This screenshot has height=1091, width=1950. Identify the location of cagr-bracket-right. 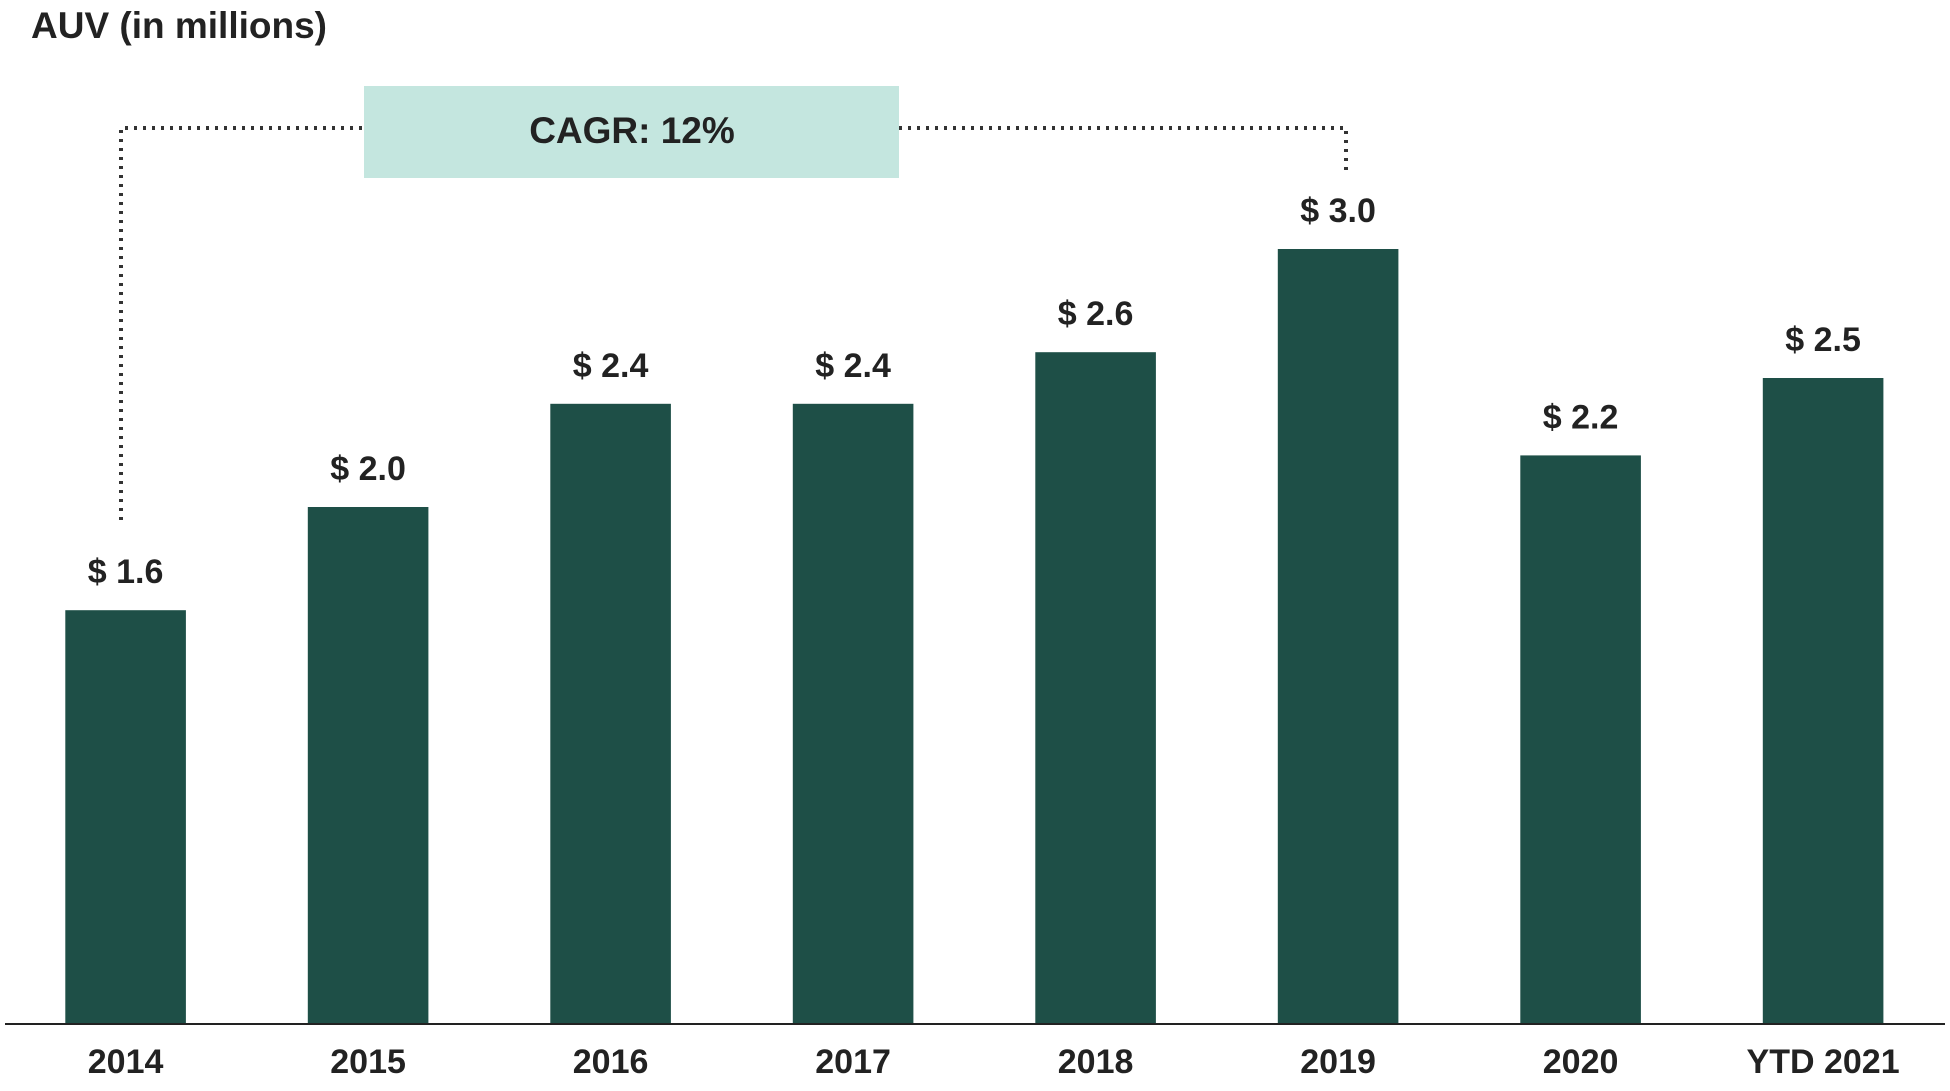
(1123, 150).